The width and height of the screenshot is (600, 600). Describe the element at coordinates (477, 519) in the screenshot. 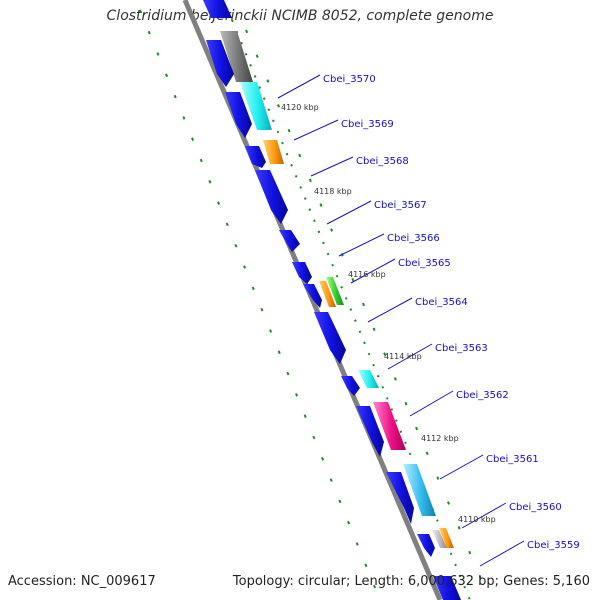

I see `tick-label: 4110 kbp` at that location.